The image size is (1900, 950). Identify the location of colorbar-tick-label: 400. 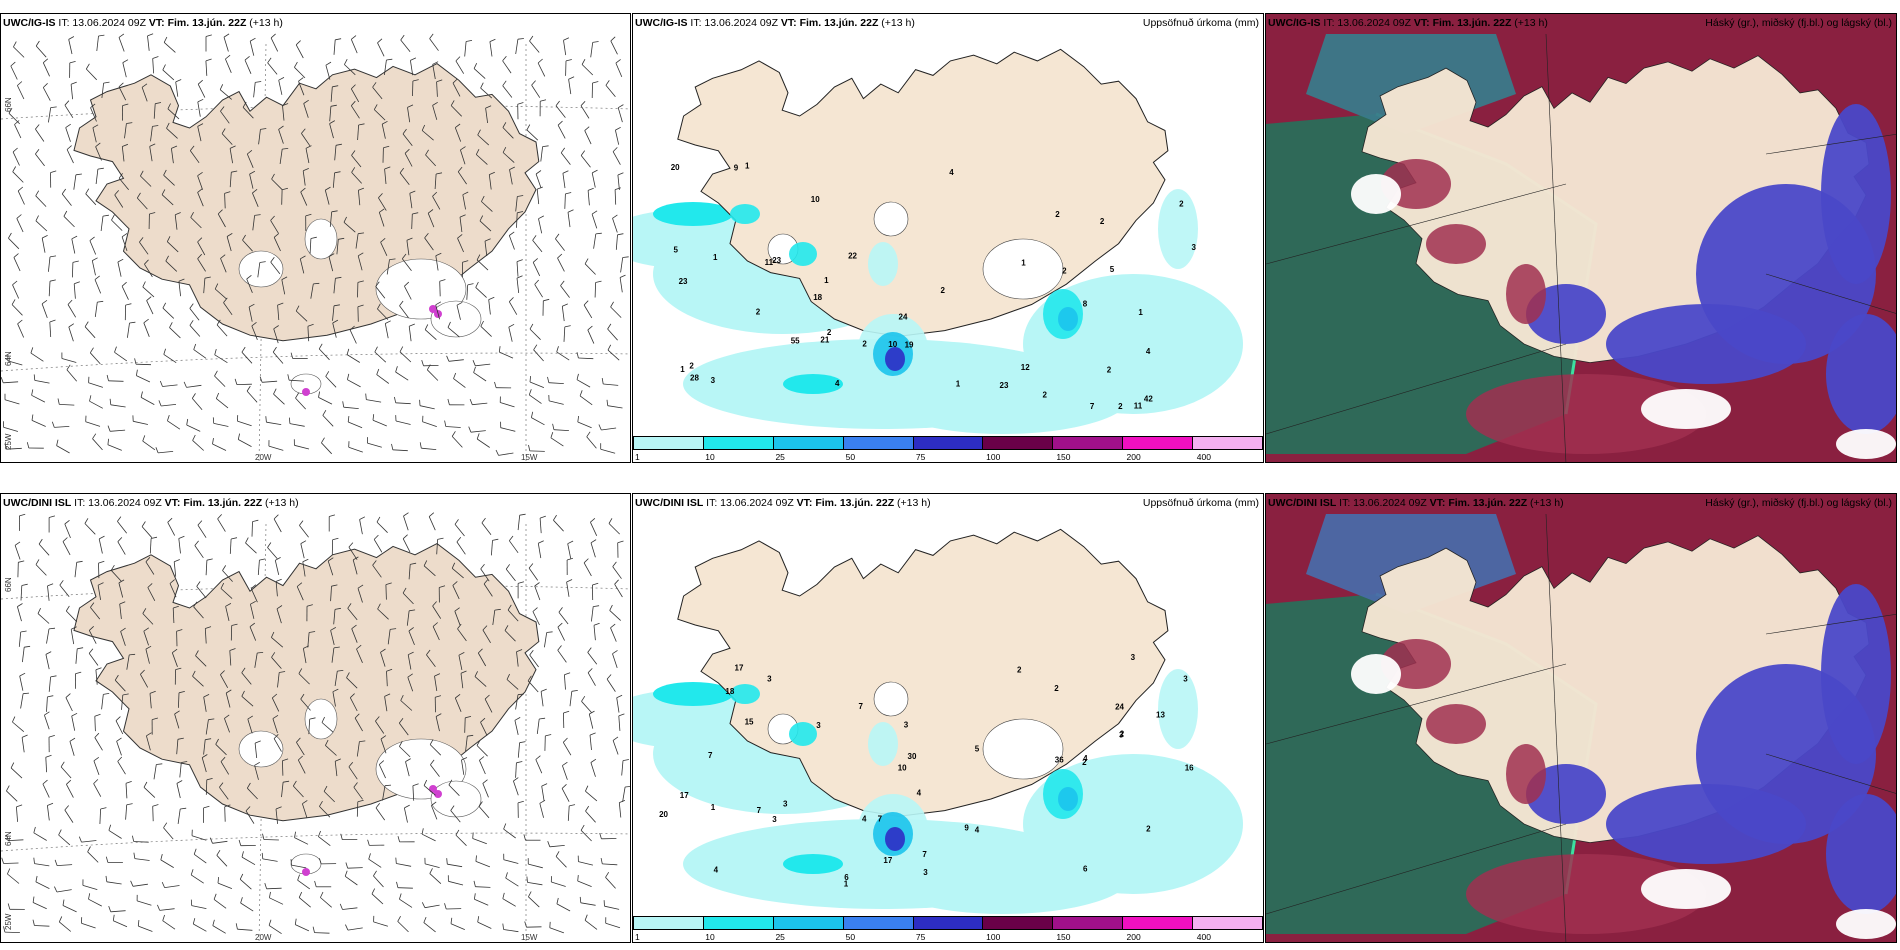
(1203, 457).